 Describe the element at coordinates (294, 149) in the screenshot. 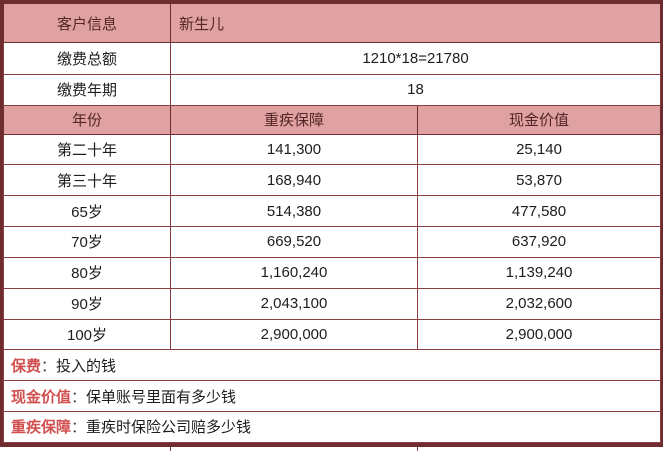

I see `coverage-cell: 141,300` at that location.